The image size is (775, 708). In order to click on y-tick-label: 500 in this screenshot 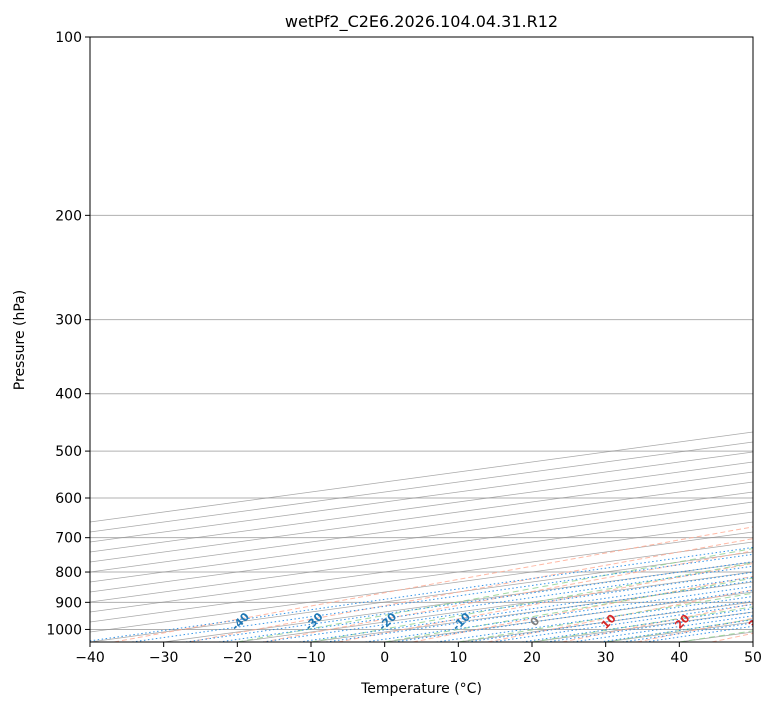, I will do `click(68, 452)`.